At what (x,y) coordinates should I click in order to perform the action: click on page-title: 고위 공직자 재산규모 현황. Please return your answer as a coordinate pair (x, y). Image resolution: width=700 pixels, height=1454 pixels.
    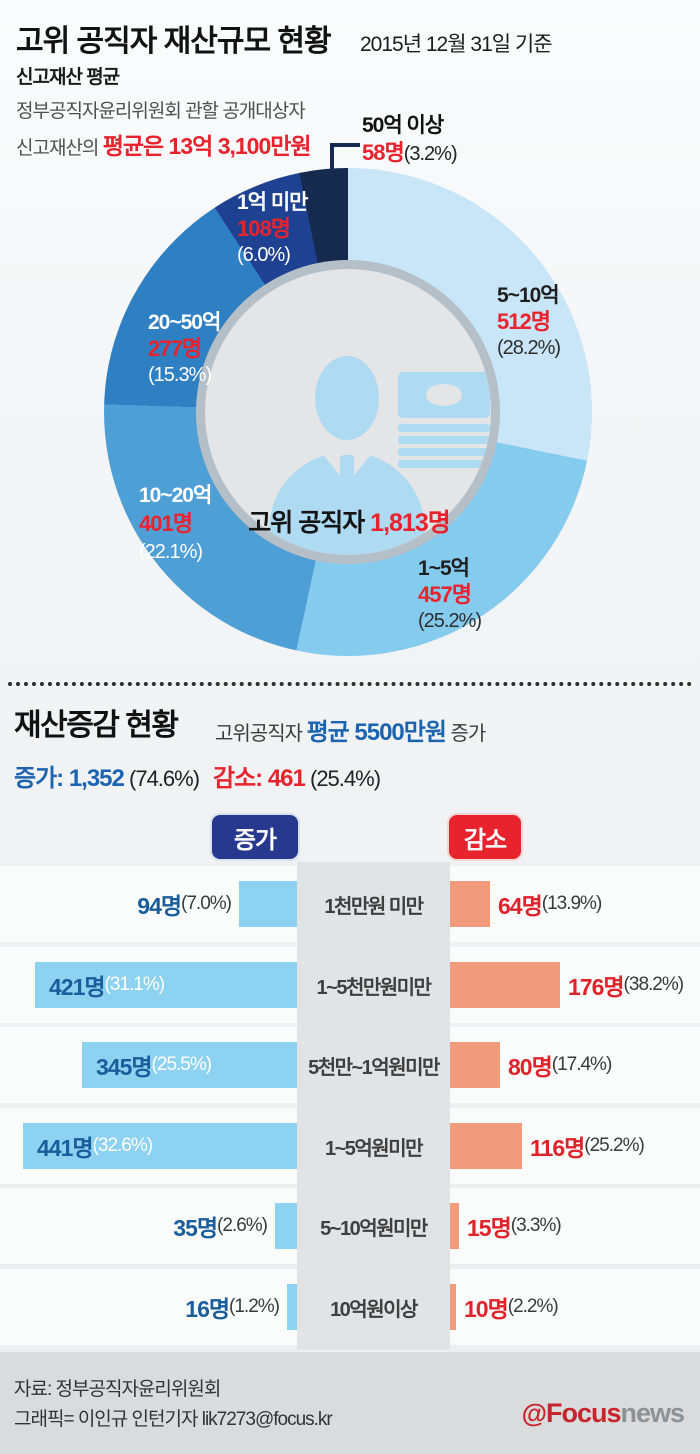
    Looking at the image, I should click on (174, 41).